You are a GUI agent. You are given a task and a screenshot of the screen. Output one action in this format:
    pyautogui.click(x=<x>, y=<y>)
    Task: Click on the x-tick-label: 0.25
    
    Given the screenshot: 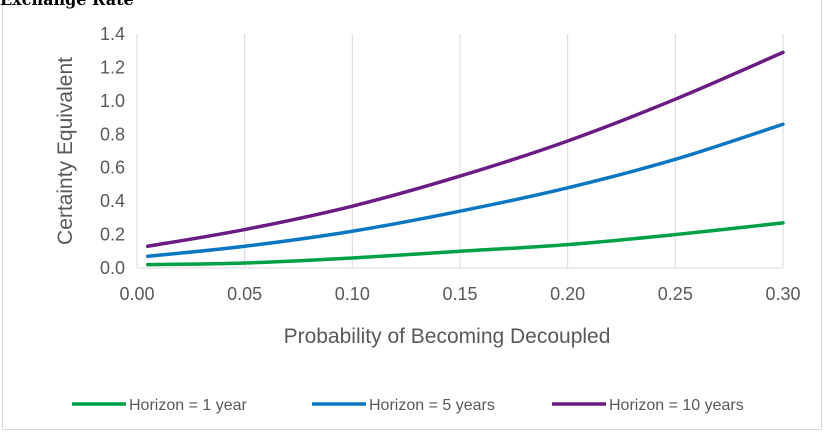 What is the action you would take?
    pyautogui.click(x=675, y=294)
    